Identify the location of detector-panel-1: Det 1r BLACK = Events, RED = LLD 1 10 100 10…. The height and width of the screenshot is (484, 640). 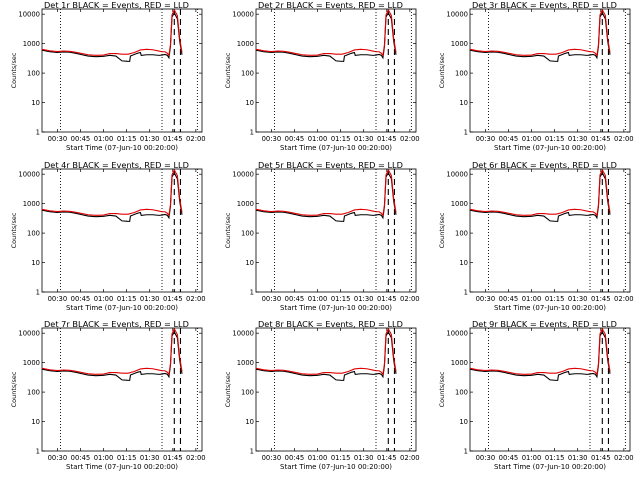
(108, 76).